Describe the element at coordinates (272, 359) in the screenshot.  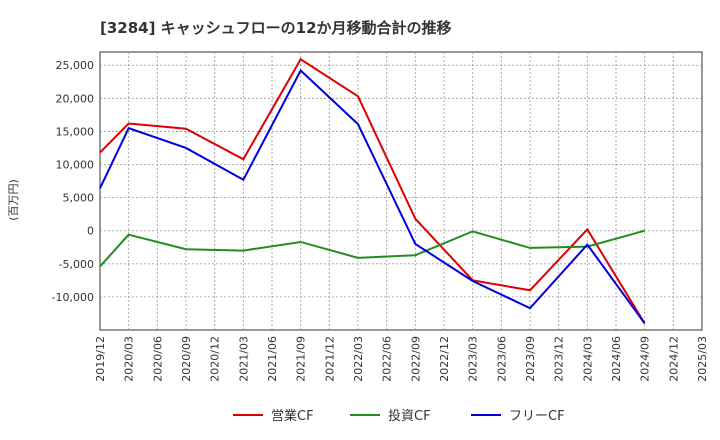
I see `x-tick-label: 2021/06` at that location.